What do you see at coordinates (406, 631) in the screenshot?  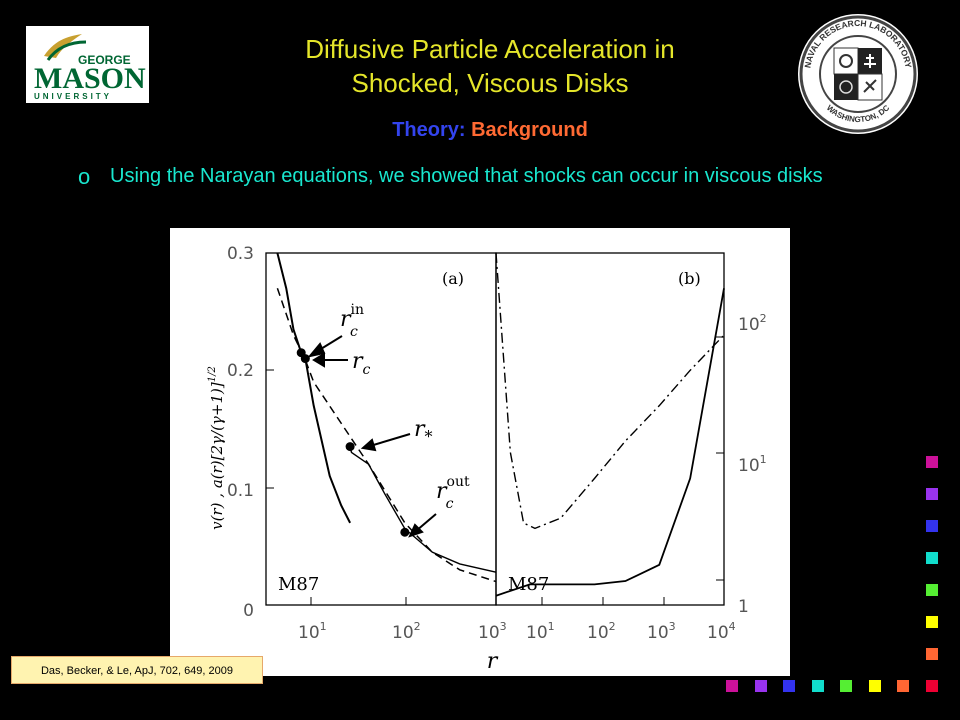 I see `x-tick-a-100: 10²` at bounding box center [406, 631].